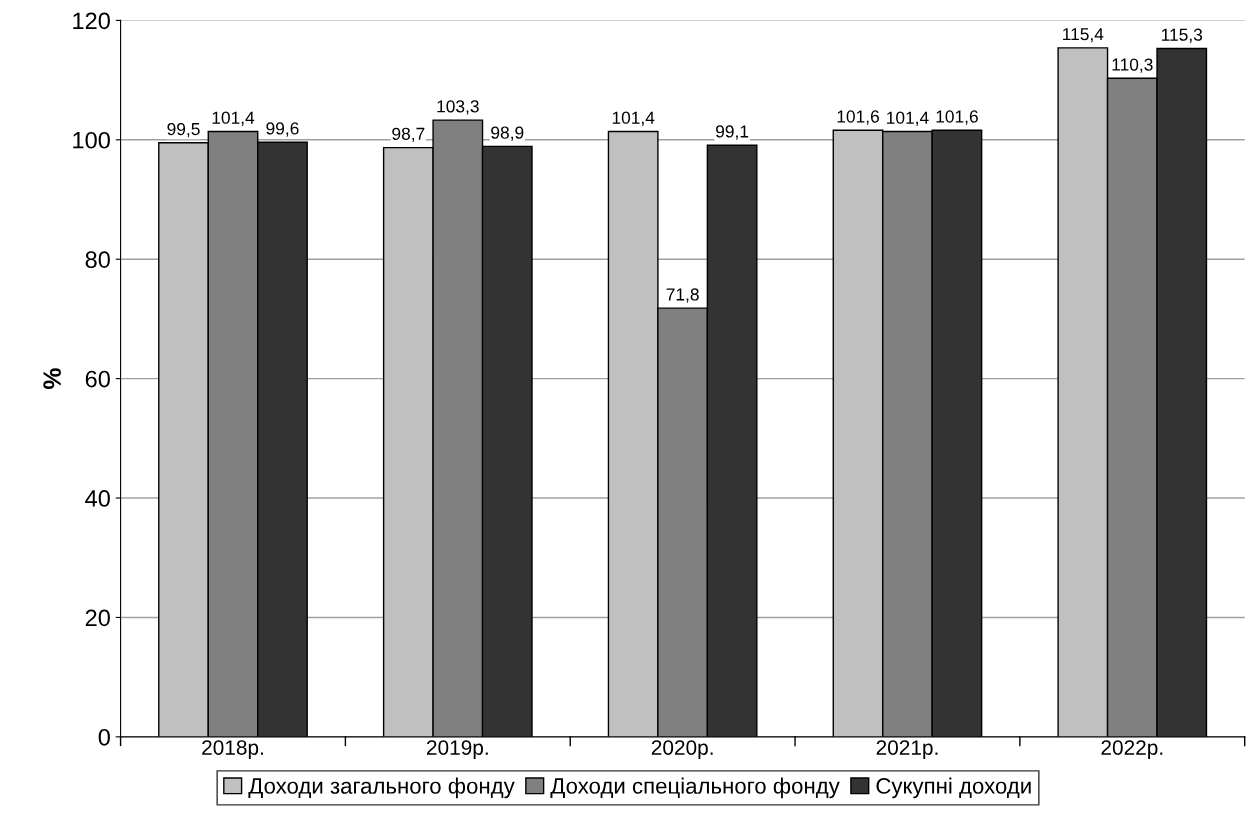  I want to click on data-label: 99,6, so click(282, 129).